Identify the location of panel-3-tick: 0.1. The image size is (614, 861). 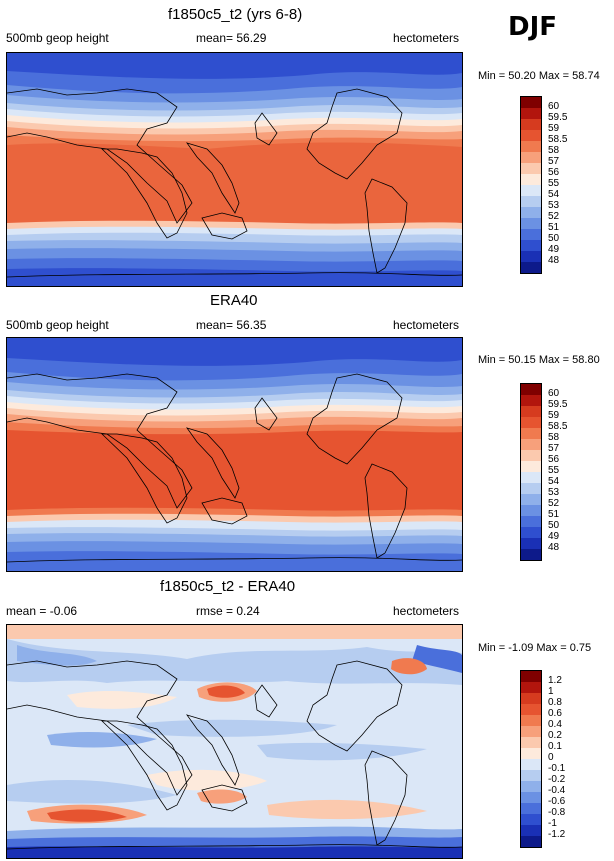
(555, 746).